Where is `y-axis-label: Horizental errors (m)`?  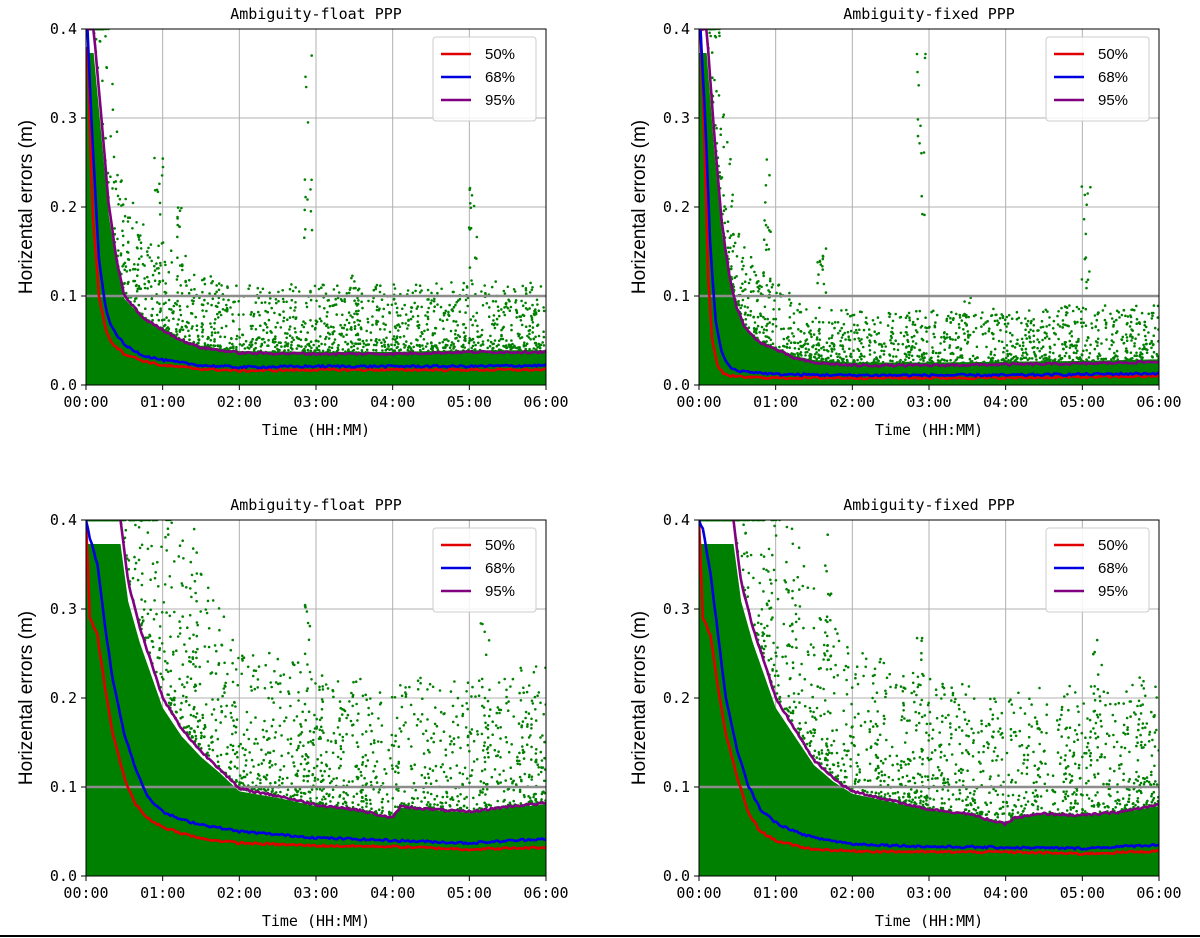 y-axis-label: Horizental errors (m) is located at coordinates (26, 698).